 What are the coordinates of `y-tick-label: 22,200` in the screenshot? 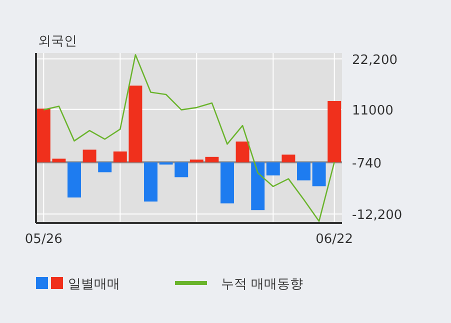 It's located at (375, 60).